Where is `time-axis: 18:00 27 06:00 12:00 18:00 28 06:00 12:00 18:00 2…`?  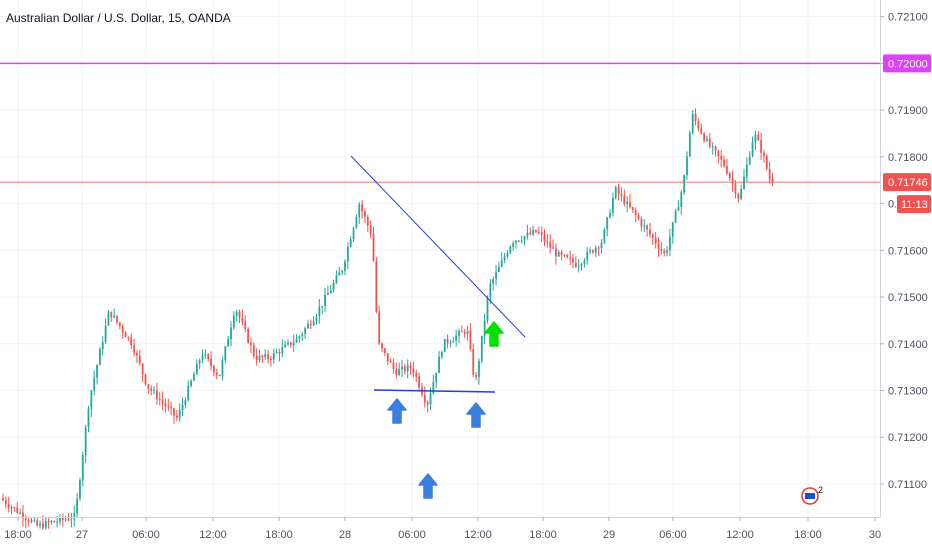
time-axis: 18:00 27 06:00 12:00 18:00 28 06:00 12:00 18:00 2… is located at coordinates (440, 529).